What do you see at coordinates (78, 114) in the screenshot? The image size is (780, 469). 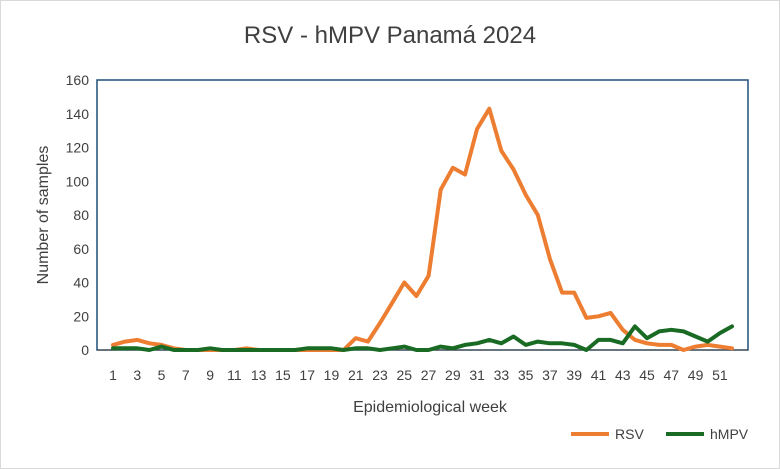 I see `y-tick-label: 140` at bounding box center [78, 114].